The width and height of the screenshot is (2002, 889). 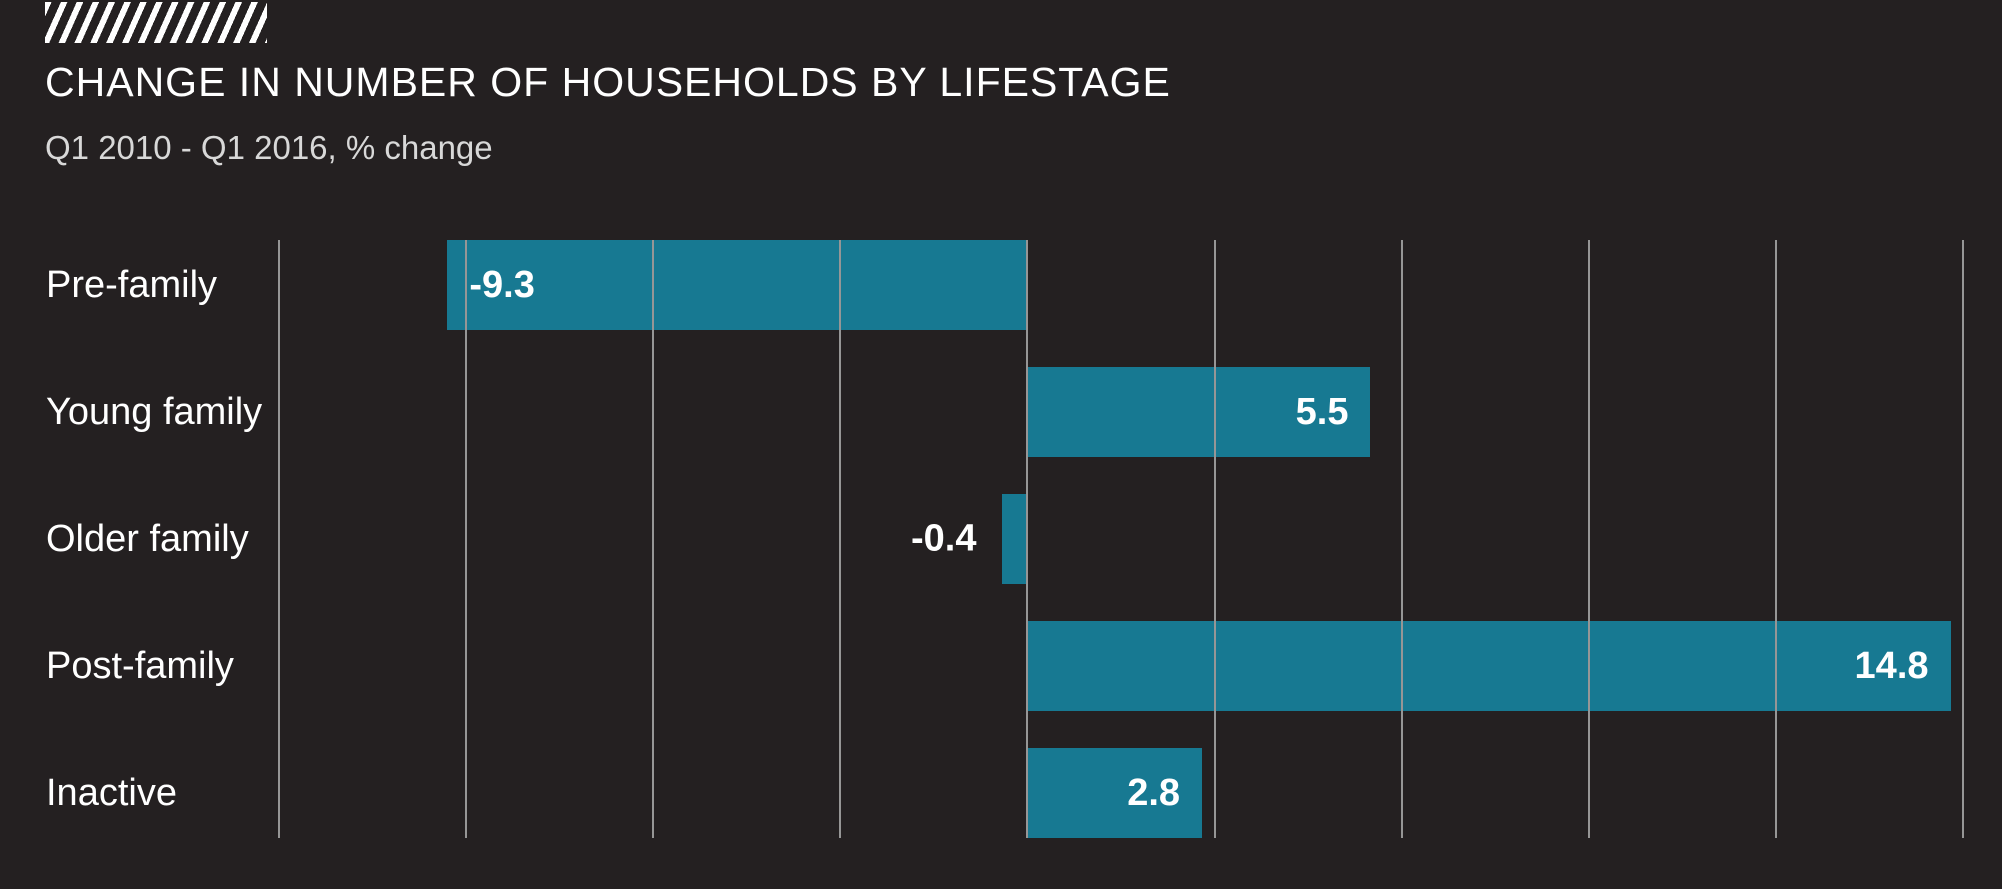 I want to click on category-label-pre-family: Pre-family, so click(x=132, y=284).